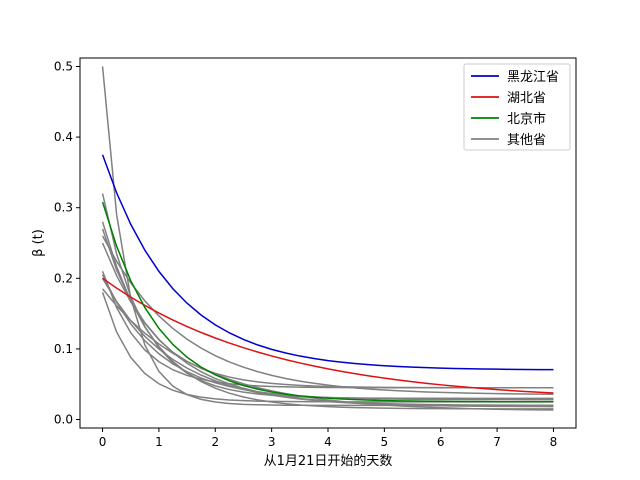  I want to click on x-tick-label: 3, so click(272, 442).